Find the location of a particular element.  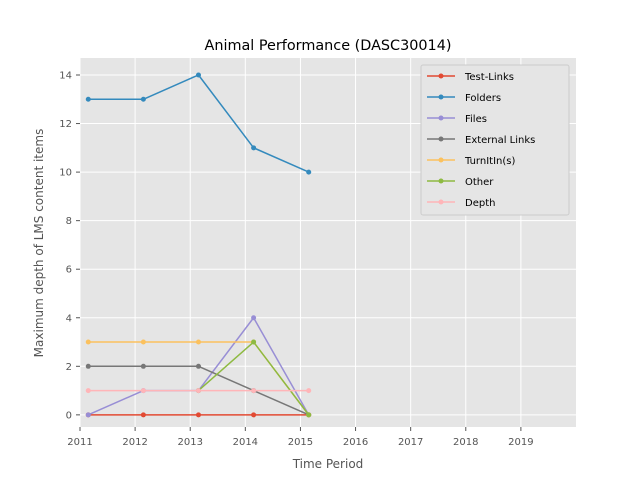

legend-item-external-links: External Links is located at coordinates (481, 140).